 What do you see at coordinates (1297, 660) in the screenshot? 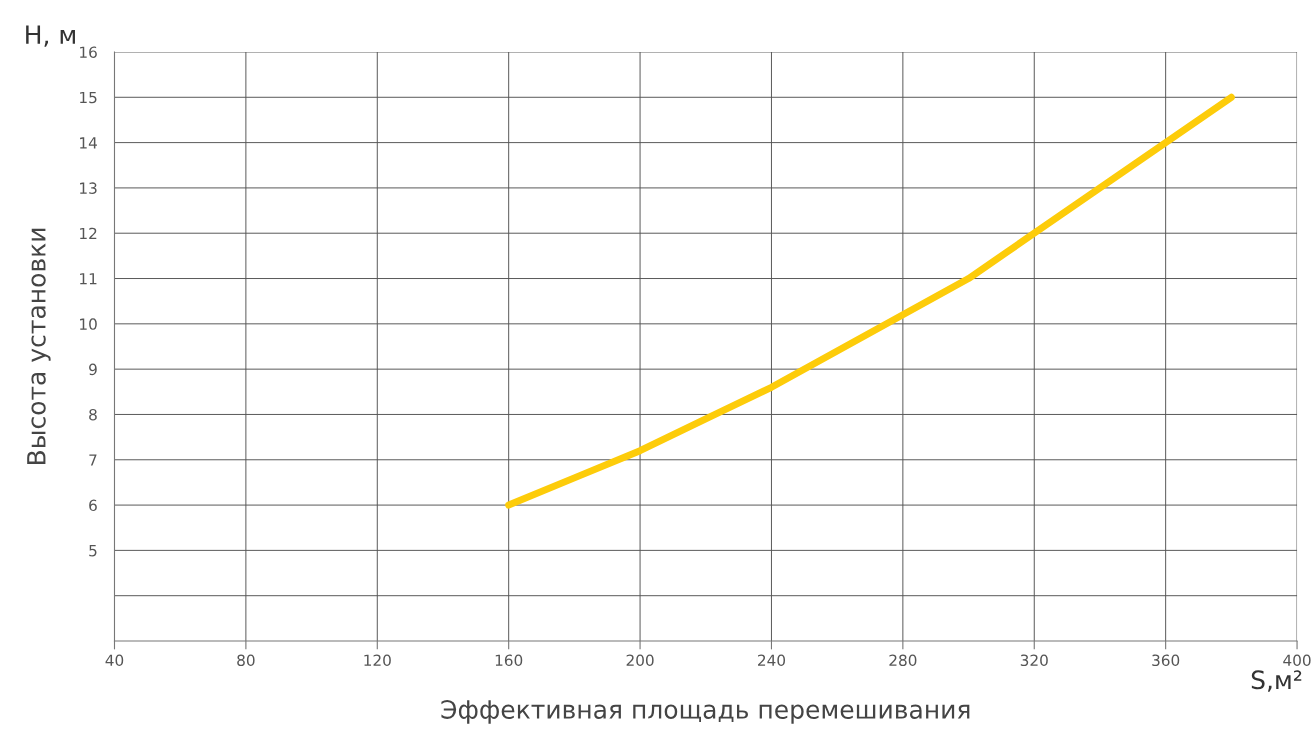
I see `x-tick-label: 400` at bounding box center [1297, 660].